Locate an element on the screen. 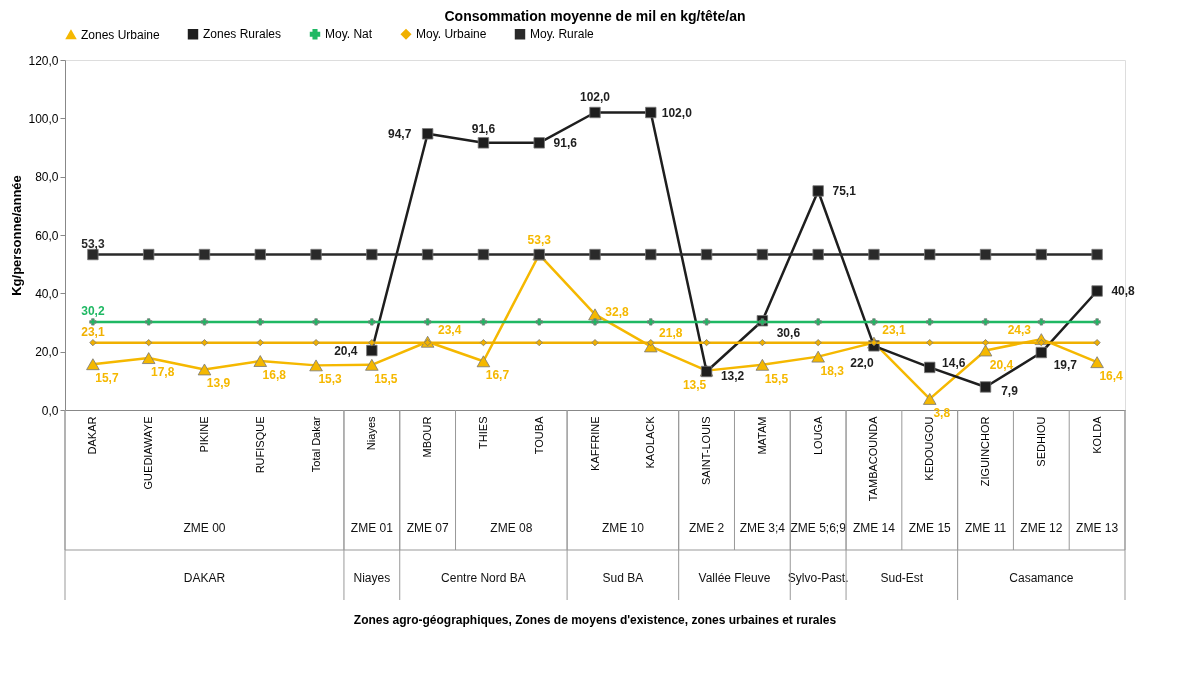 The height and width of the screenshot is (684, 1189). x-tick-label: TOUBA is located at coordinates (538, 435).